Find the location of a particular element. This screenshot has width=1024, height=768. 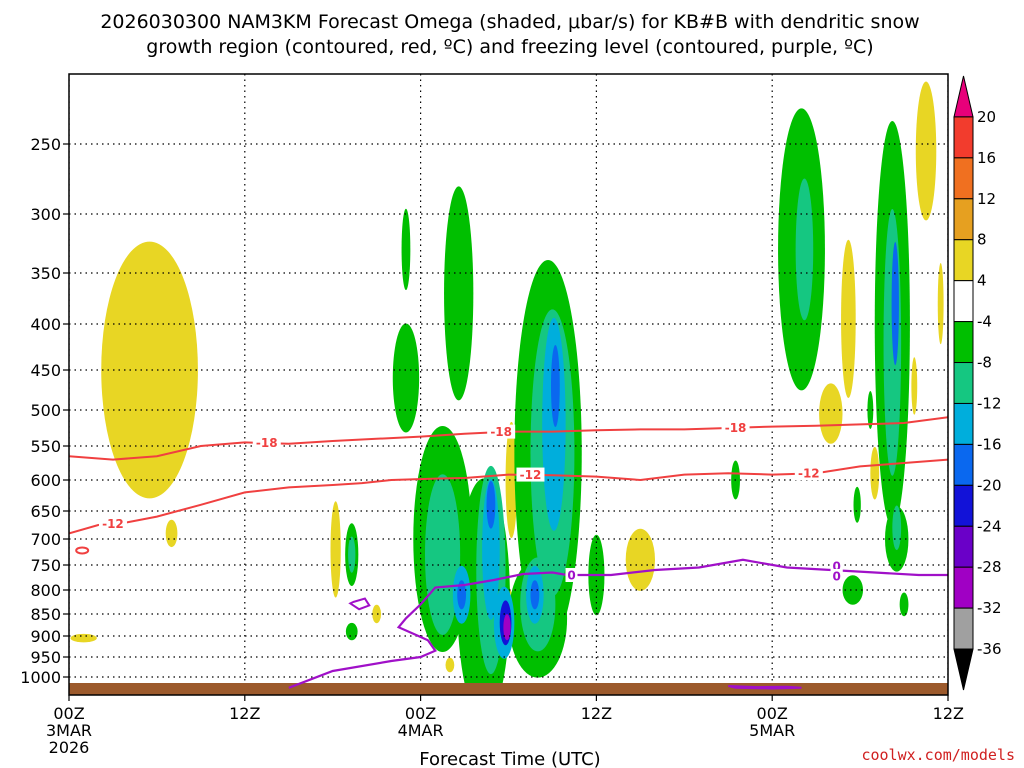

colorbar: 20 16 12 8 4 -4 -8 -12 -16 -20 -24 -28 -32 -36 is located at coordinates (977, 383).